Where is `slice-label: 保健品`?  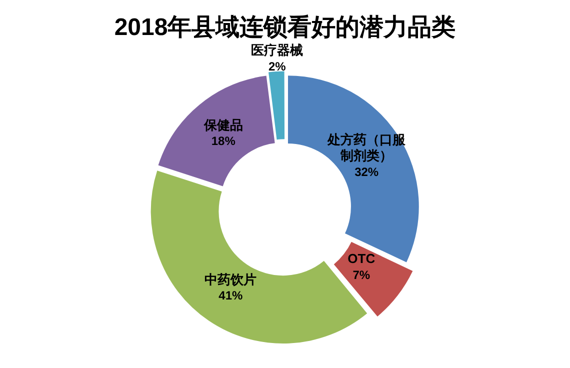 slice-label: 保健品 is located at coordinates (222, 125).